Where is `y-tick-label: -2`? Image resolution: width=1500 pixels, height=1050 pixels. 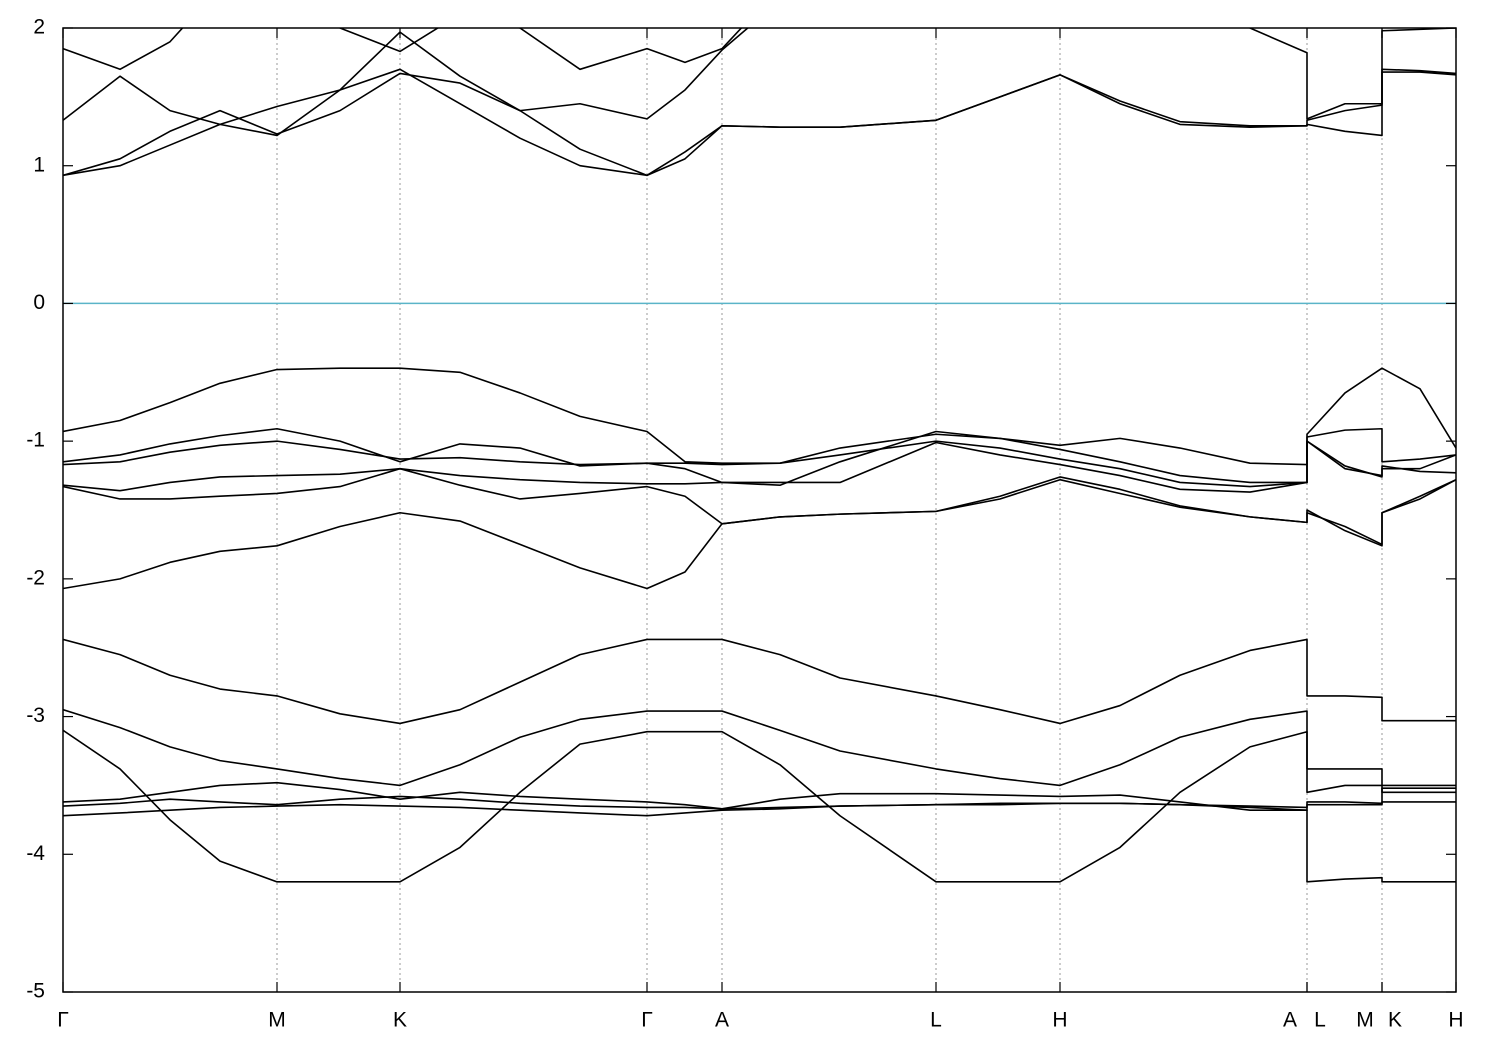 y-tick-label: -2 is located at coordinates (35, 577).